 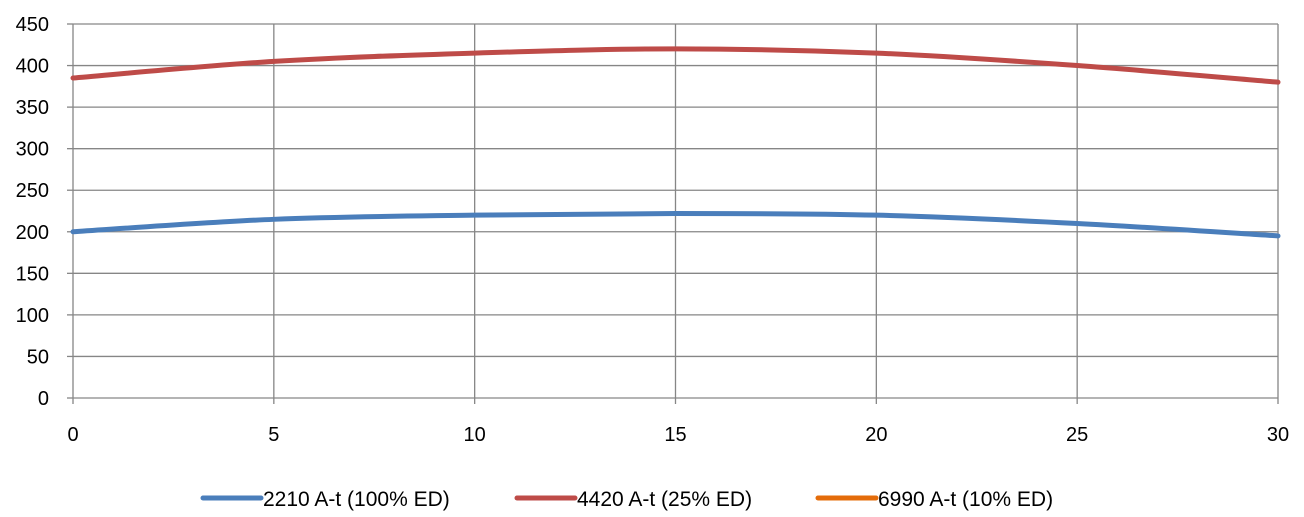 I want to click on x-tick-label: 5, so click(x=273, y=435).